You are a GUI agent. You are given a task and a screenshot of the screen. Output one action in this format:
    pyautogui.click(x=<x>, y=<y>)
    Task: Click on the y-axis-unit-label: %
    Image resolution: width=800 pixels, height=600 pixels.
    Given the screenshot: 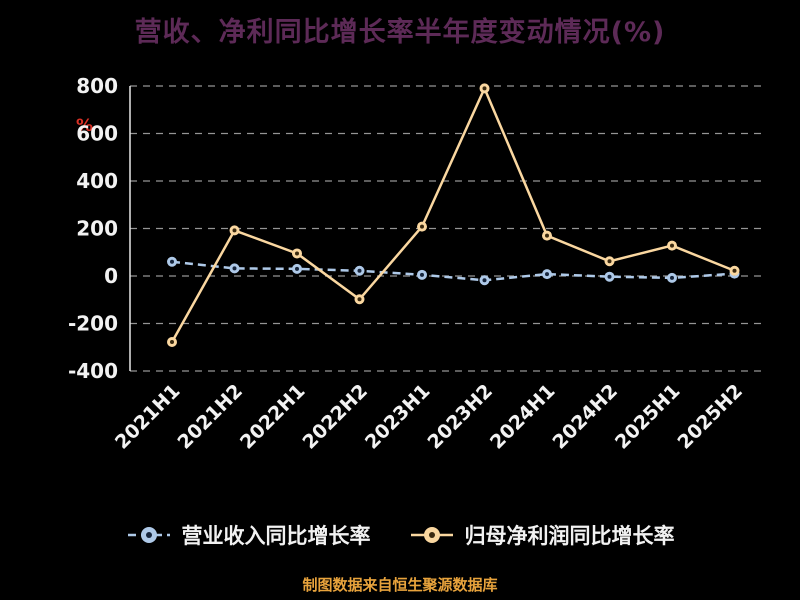 What is the action you would take?
    pyautogui.click(x=85, y=126)
    